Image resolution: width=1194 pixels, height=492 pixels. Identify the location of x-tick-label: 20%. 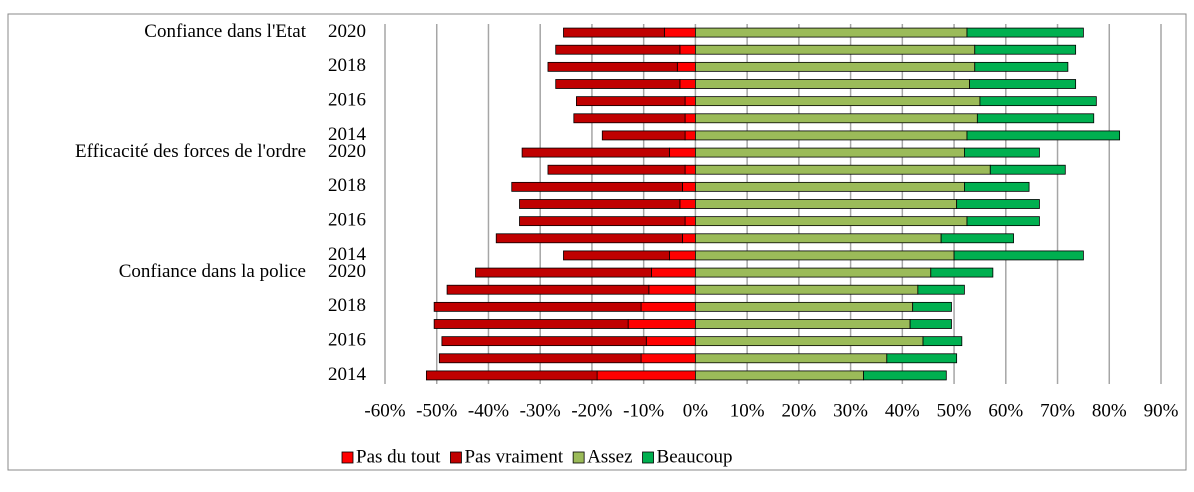
(798, 410).